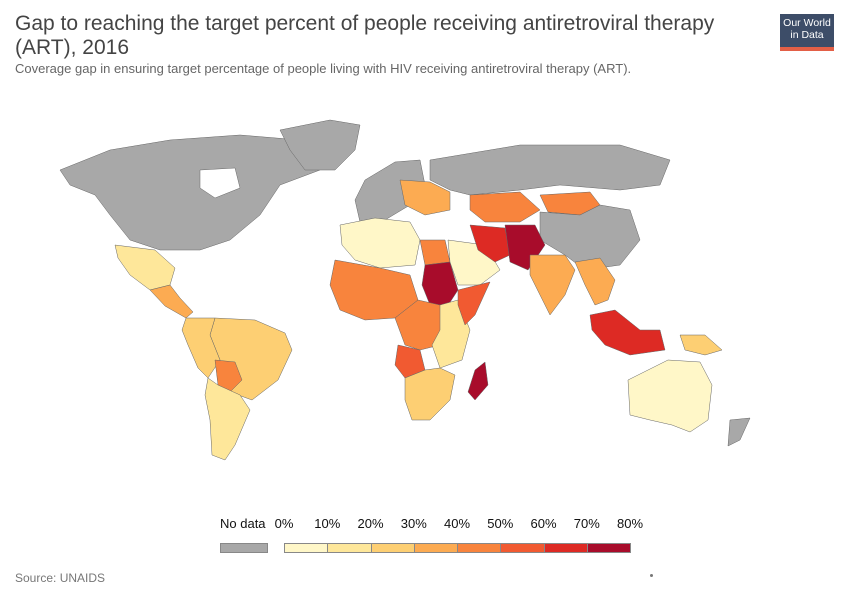 The width and height of the screenshot is (850, 600). Describe the element at coordinates (425, 538) in the screenshot. I see `map-legend: No data 0% 10% 20% 30% 40% 50% 60% 70% 80%` at that location.